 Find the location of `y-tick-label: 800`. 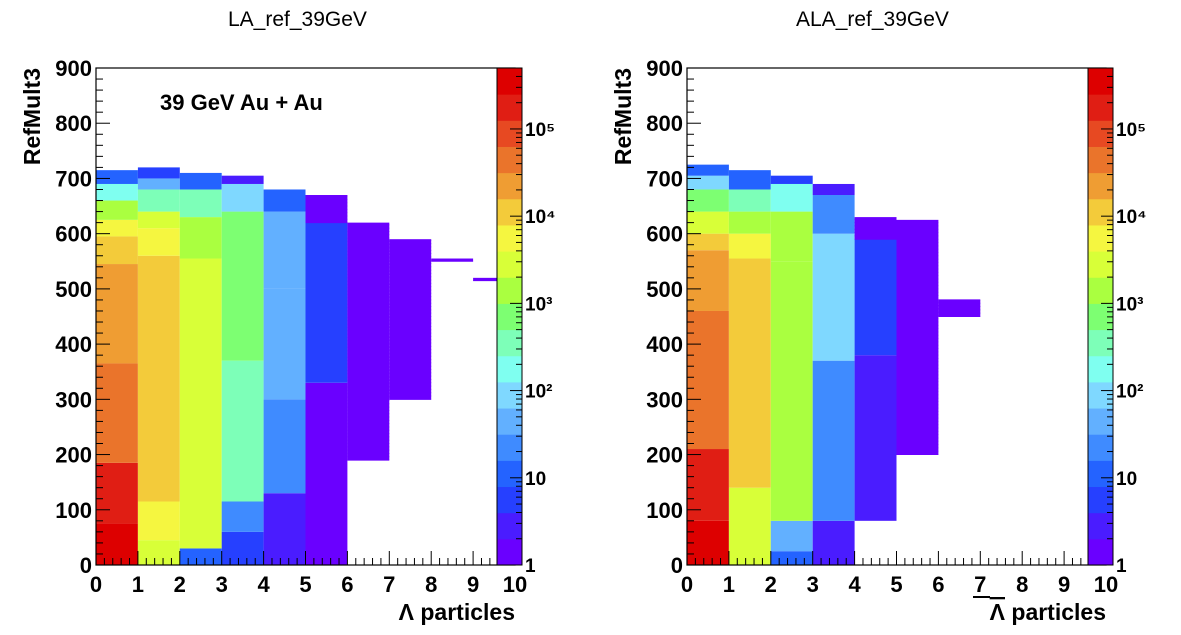

y-tick-label: 800 is located at coordinates (664, 123).